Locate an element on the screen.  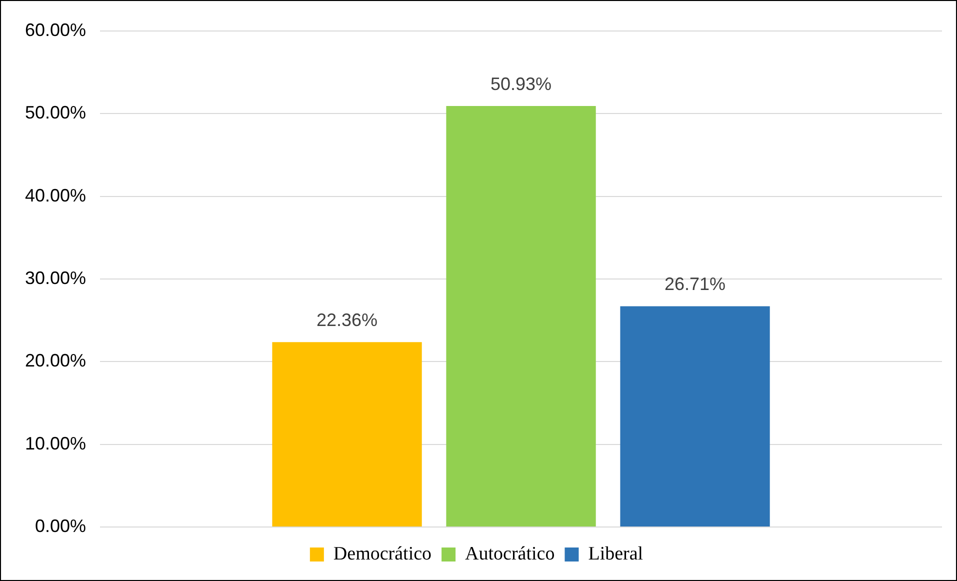
y-tick-label: 40.00% is located at coordinates (55, 195).